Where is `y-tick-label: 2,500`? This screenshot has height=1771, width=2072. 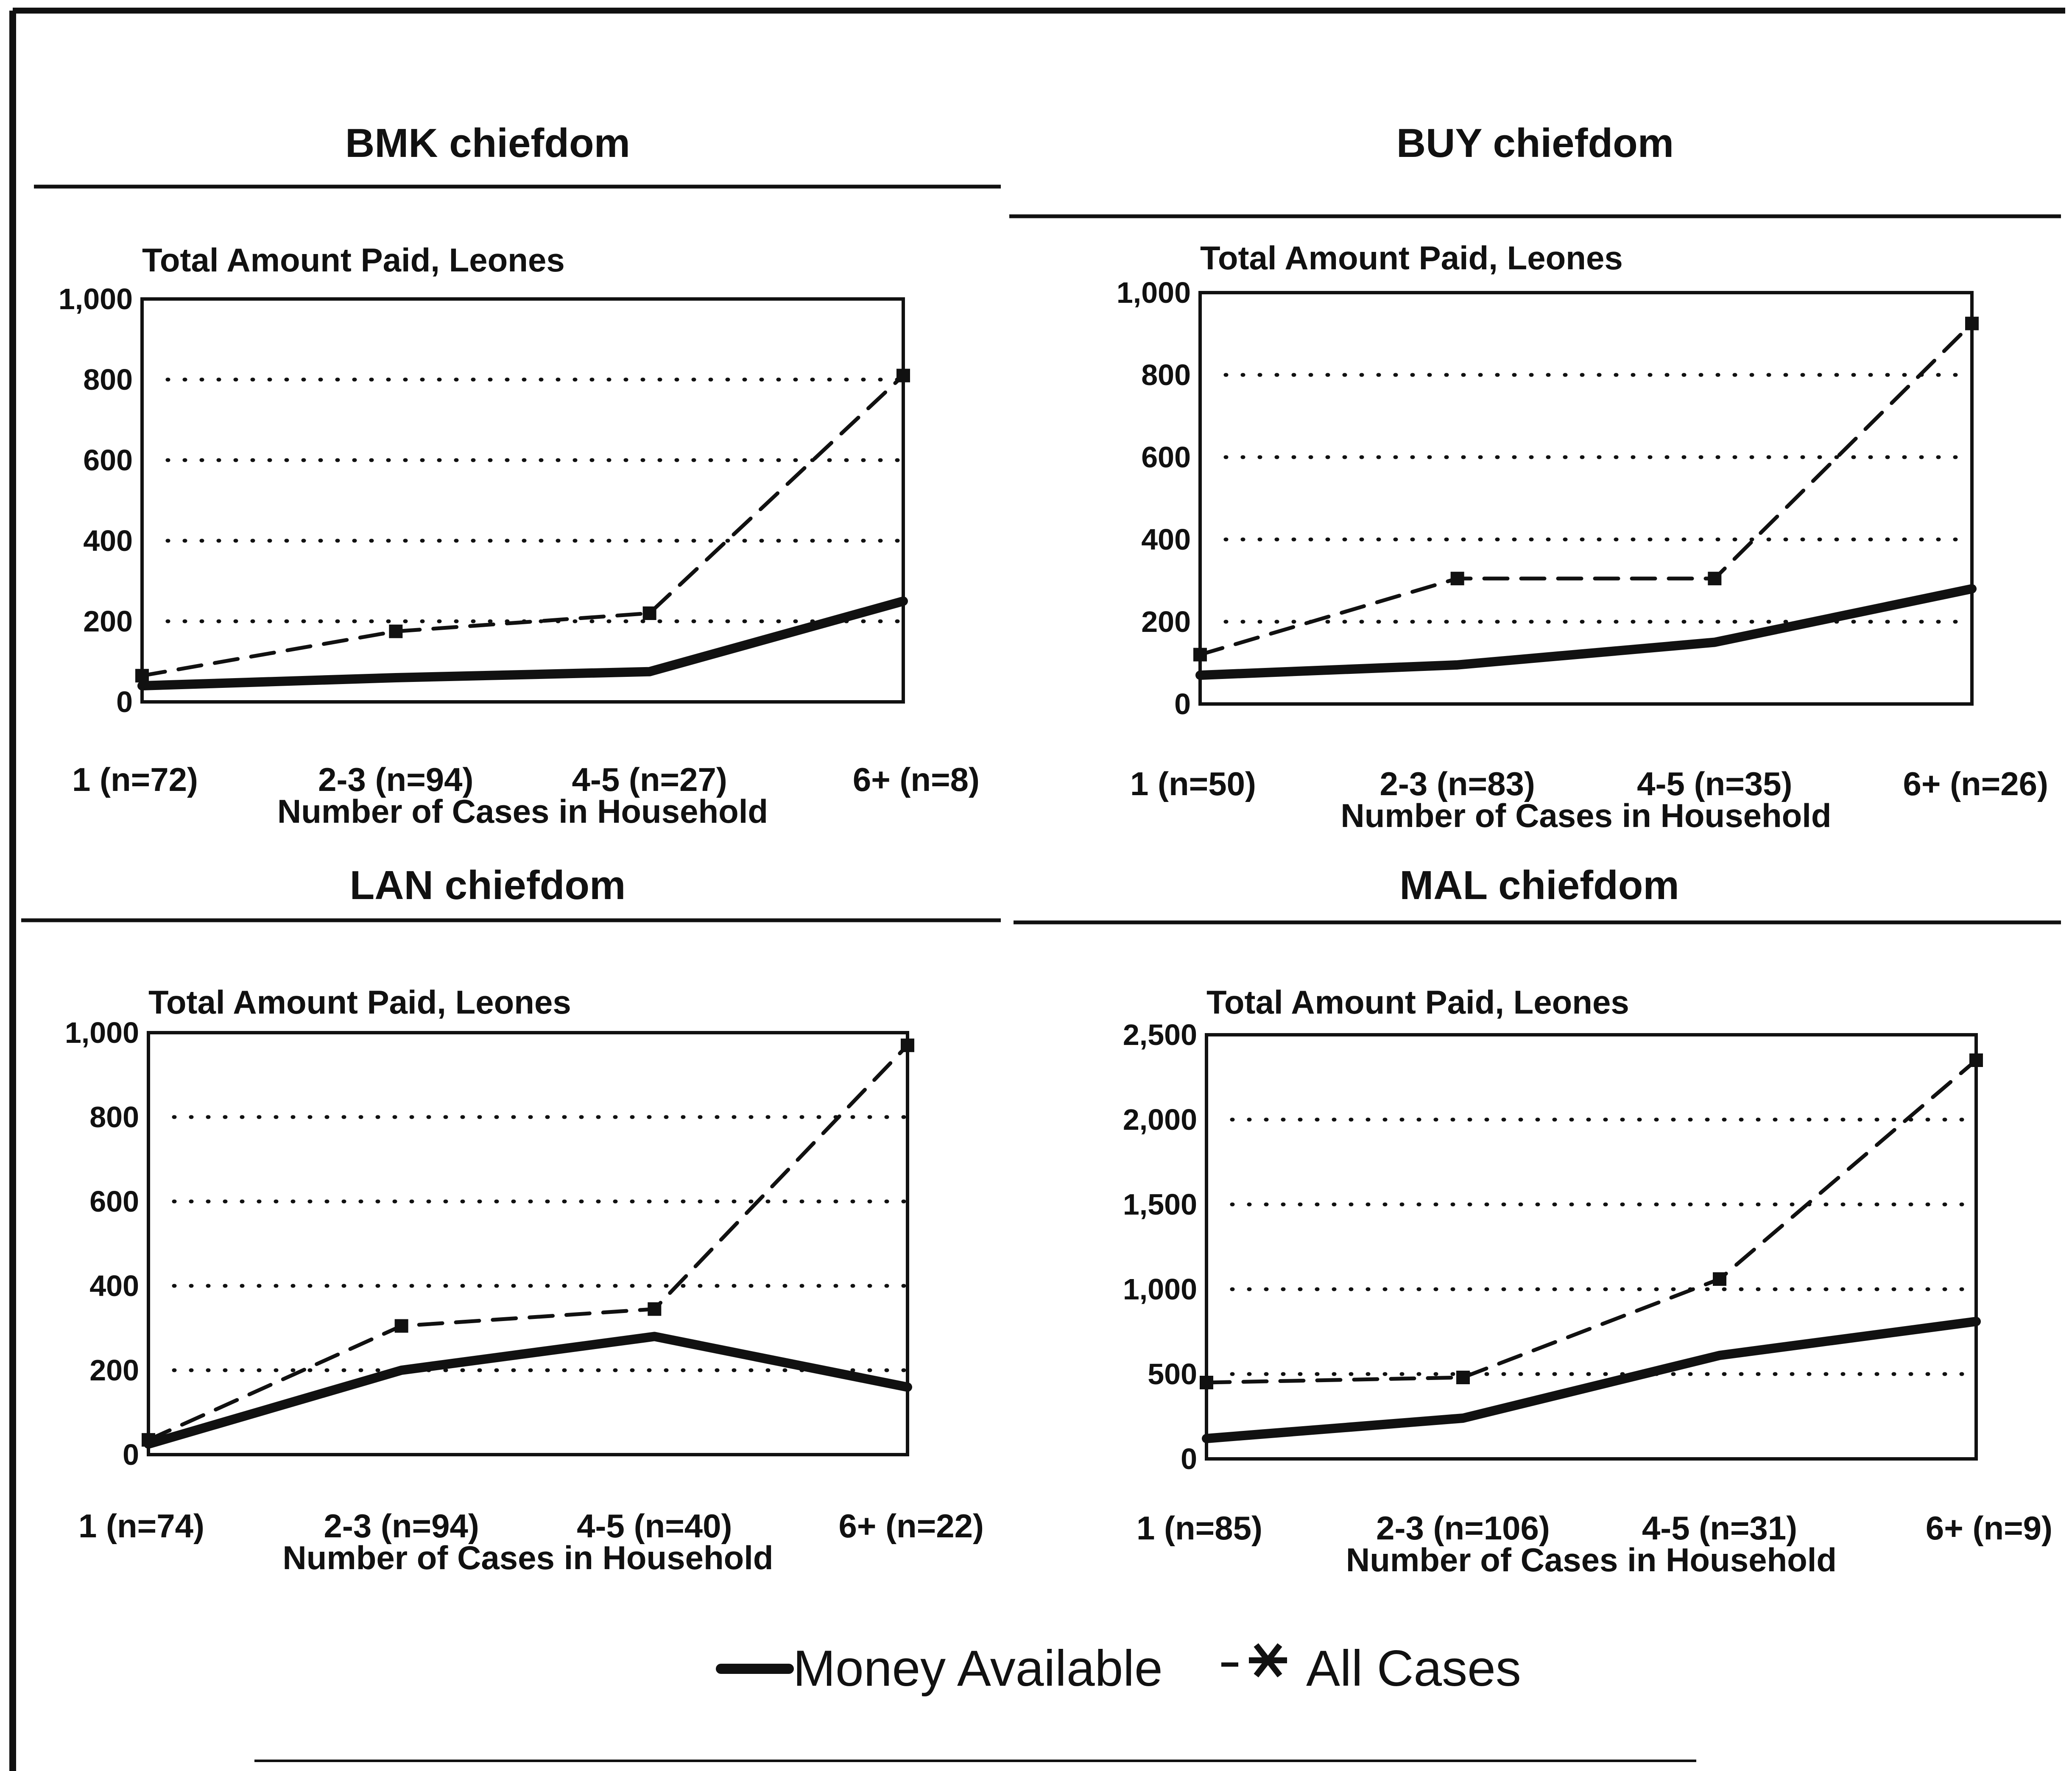 y-tick-label: 2,500 is located at coordinates (1160, 1034).